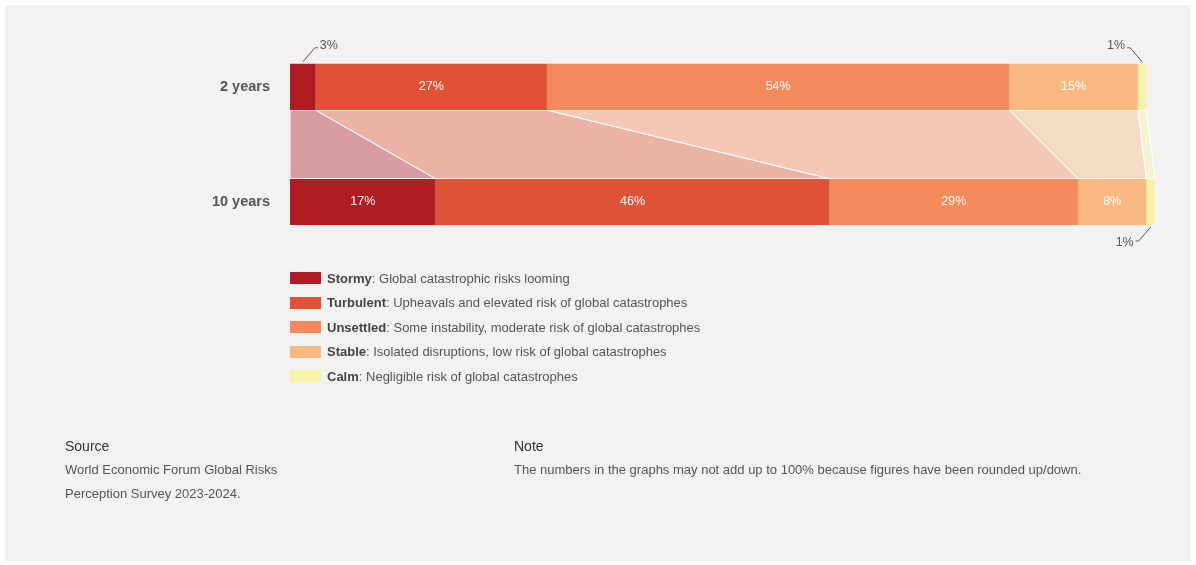 This screenshot has width=1196, height=565. Describe the element at coordinates (497, 352) in the screenshot. I see `legend-label: Stable: Isolated disruptions, low risk of global catastrophes` at that location.